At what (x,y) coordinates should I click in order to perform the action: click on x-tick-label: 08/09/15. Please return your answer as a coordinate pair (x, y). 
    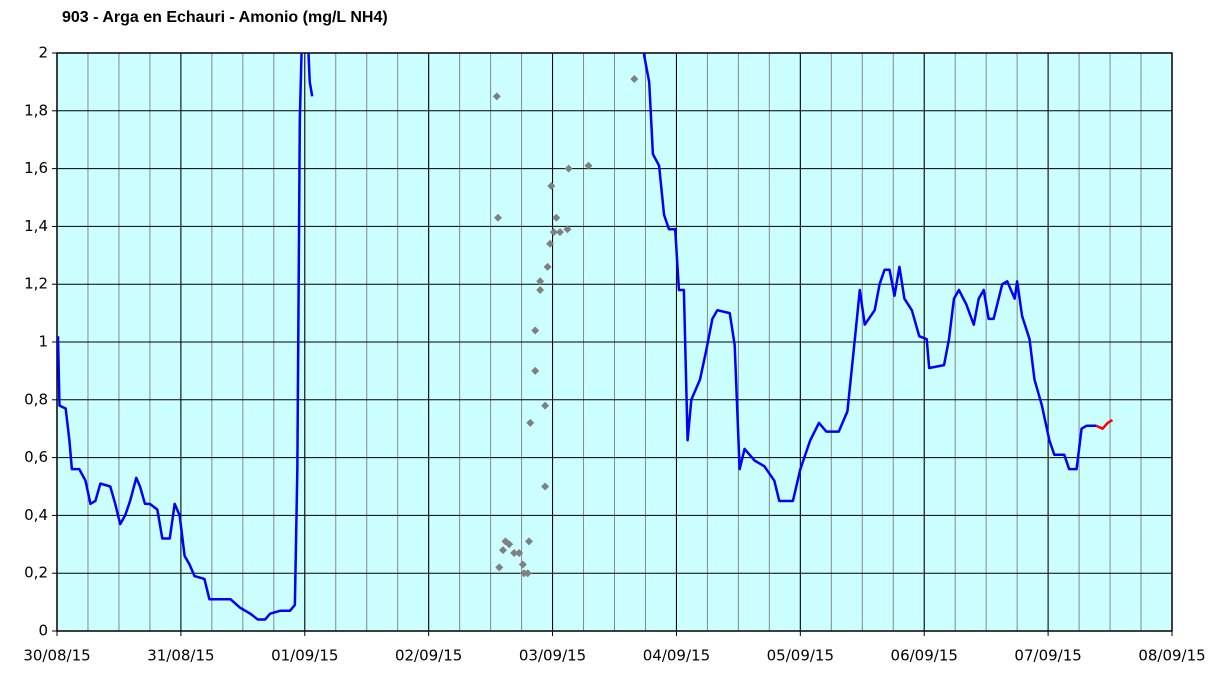
    Looking at the image, I should click on (1171, 656).